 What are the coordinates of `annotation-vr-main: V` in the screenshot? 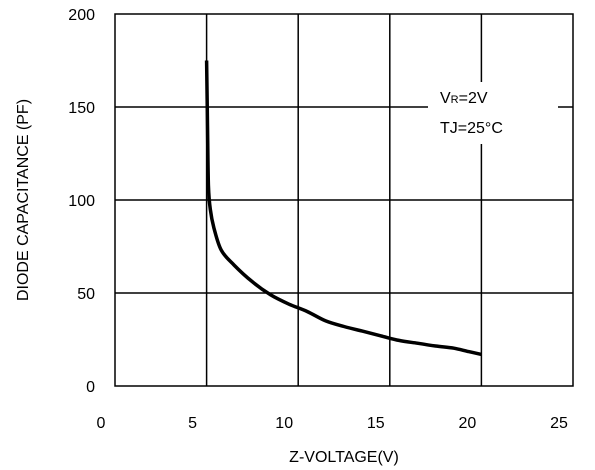 It's located at (445, 98).